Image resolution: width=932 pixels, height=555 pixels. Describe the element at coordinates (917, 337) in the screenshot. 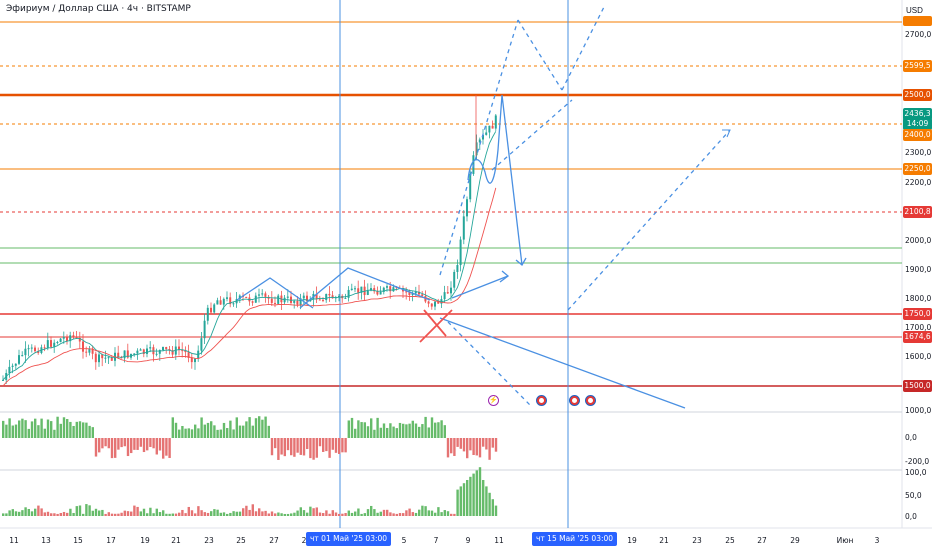

I see `price-label: 1674,6` at that location.